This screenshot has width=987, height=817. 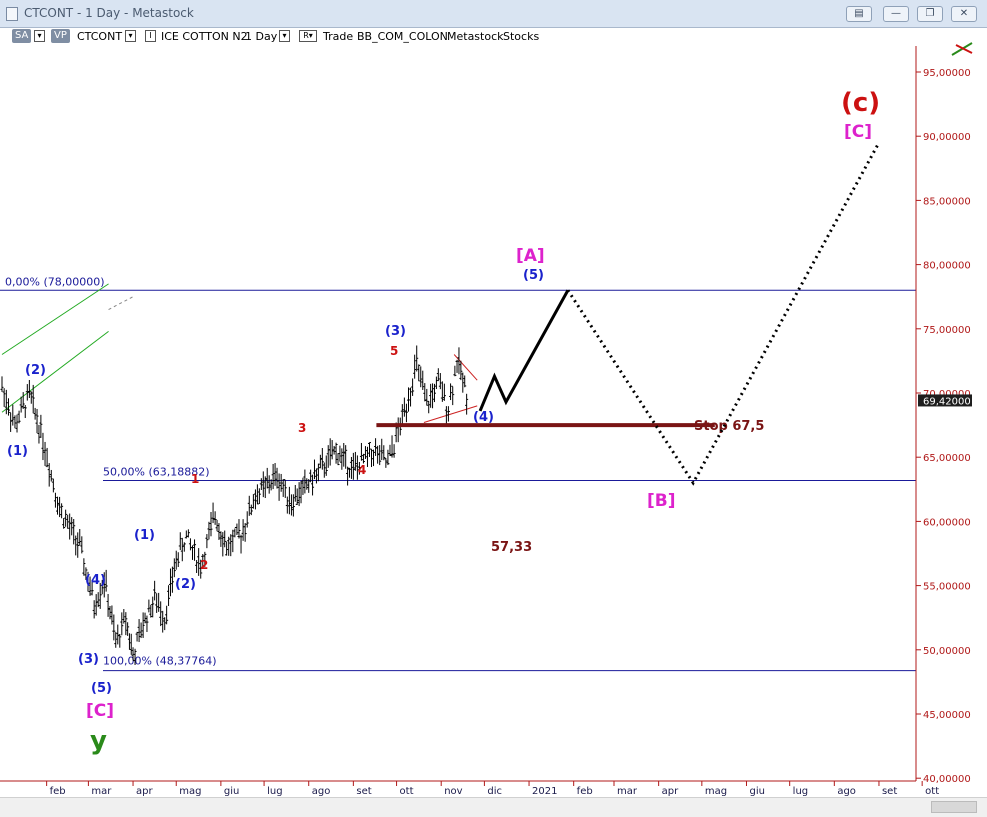 I want to click on source-label: Metastock, so click(x=475, y=36).